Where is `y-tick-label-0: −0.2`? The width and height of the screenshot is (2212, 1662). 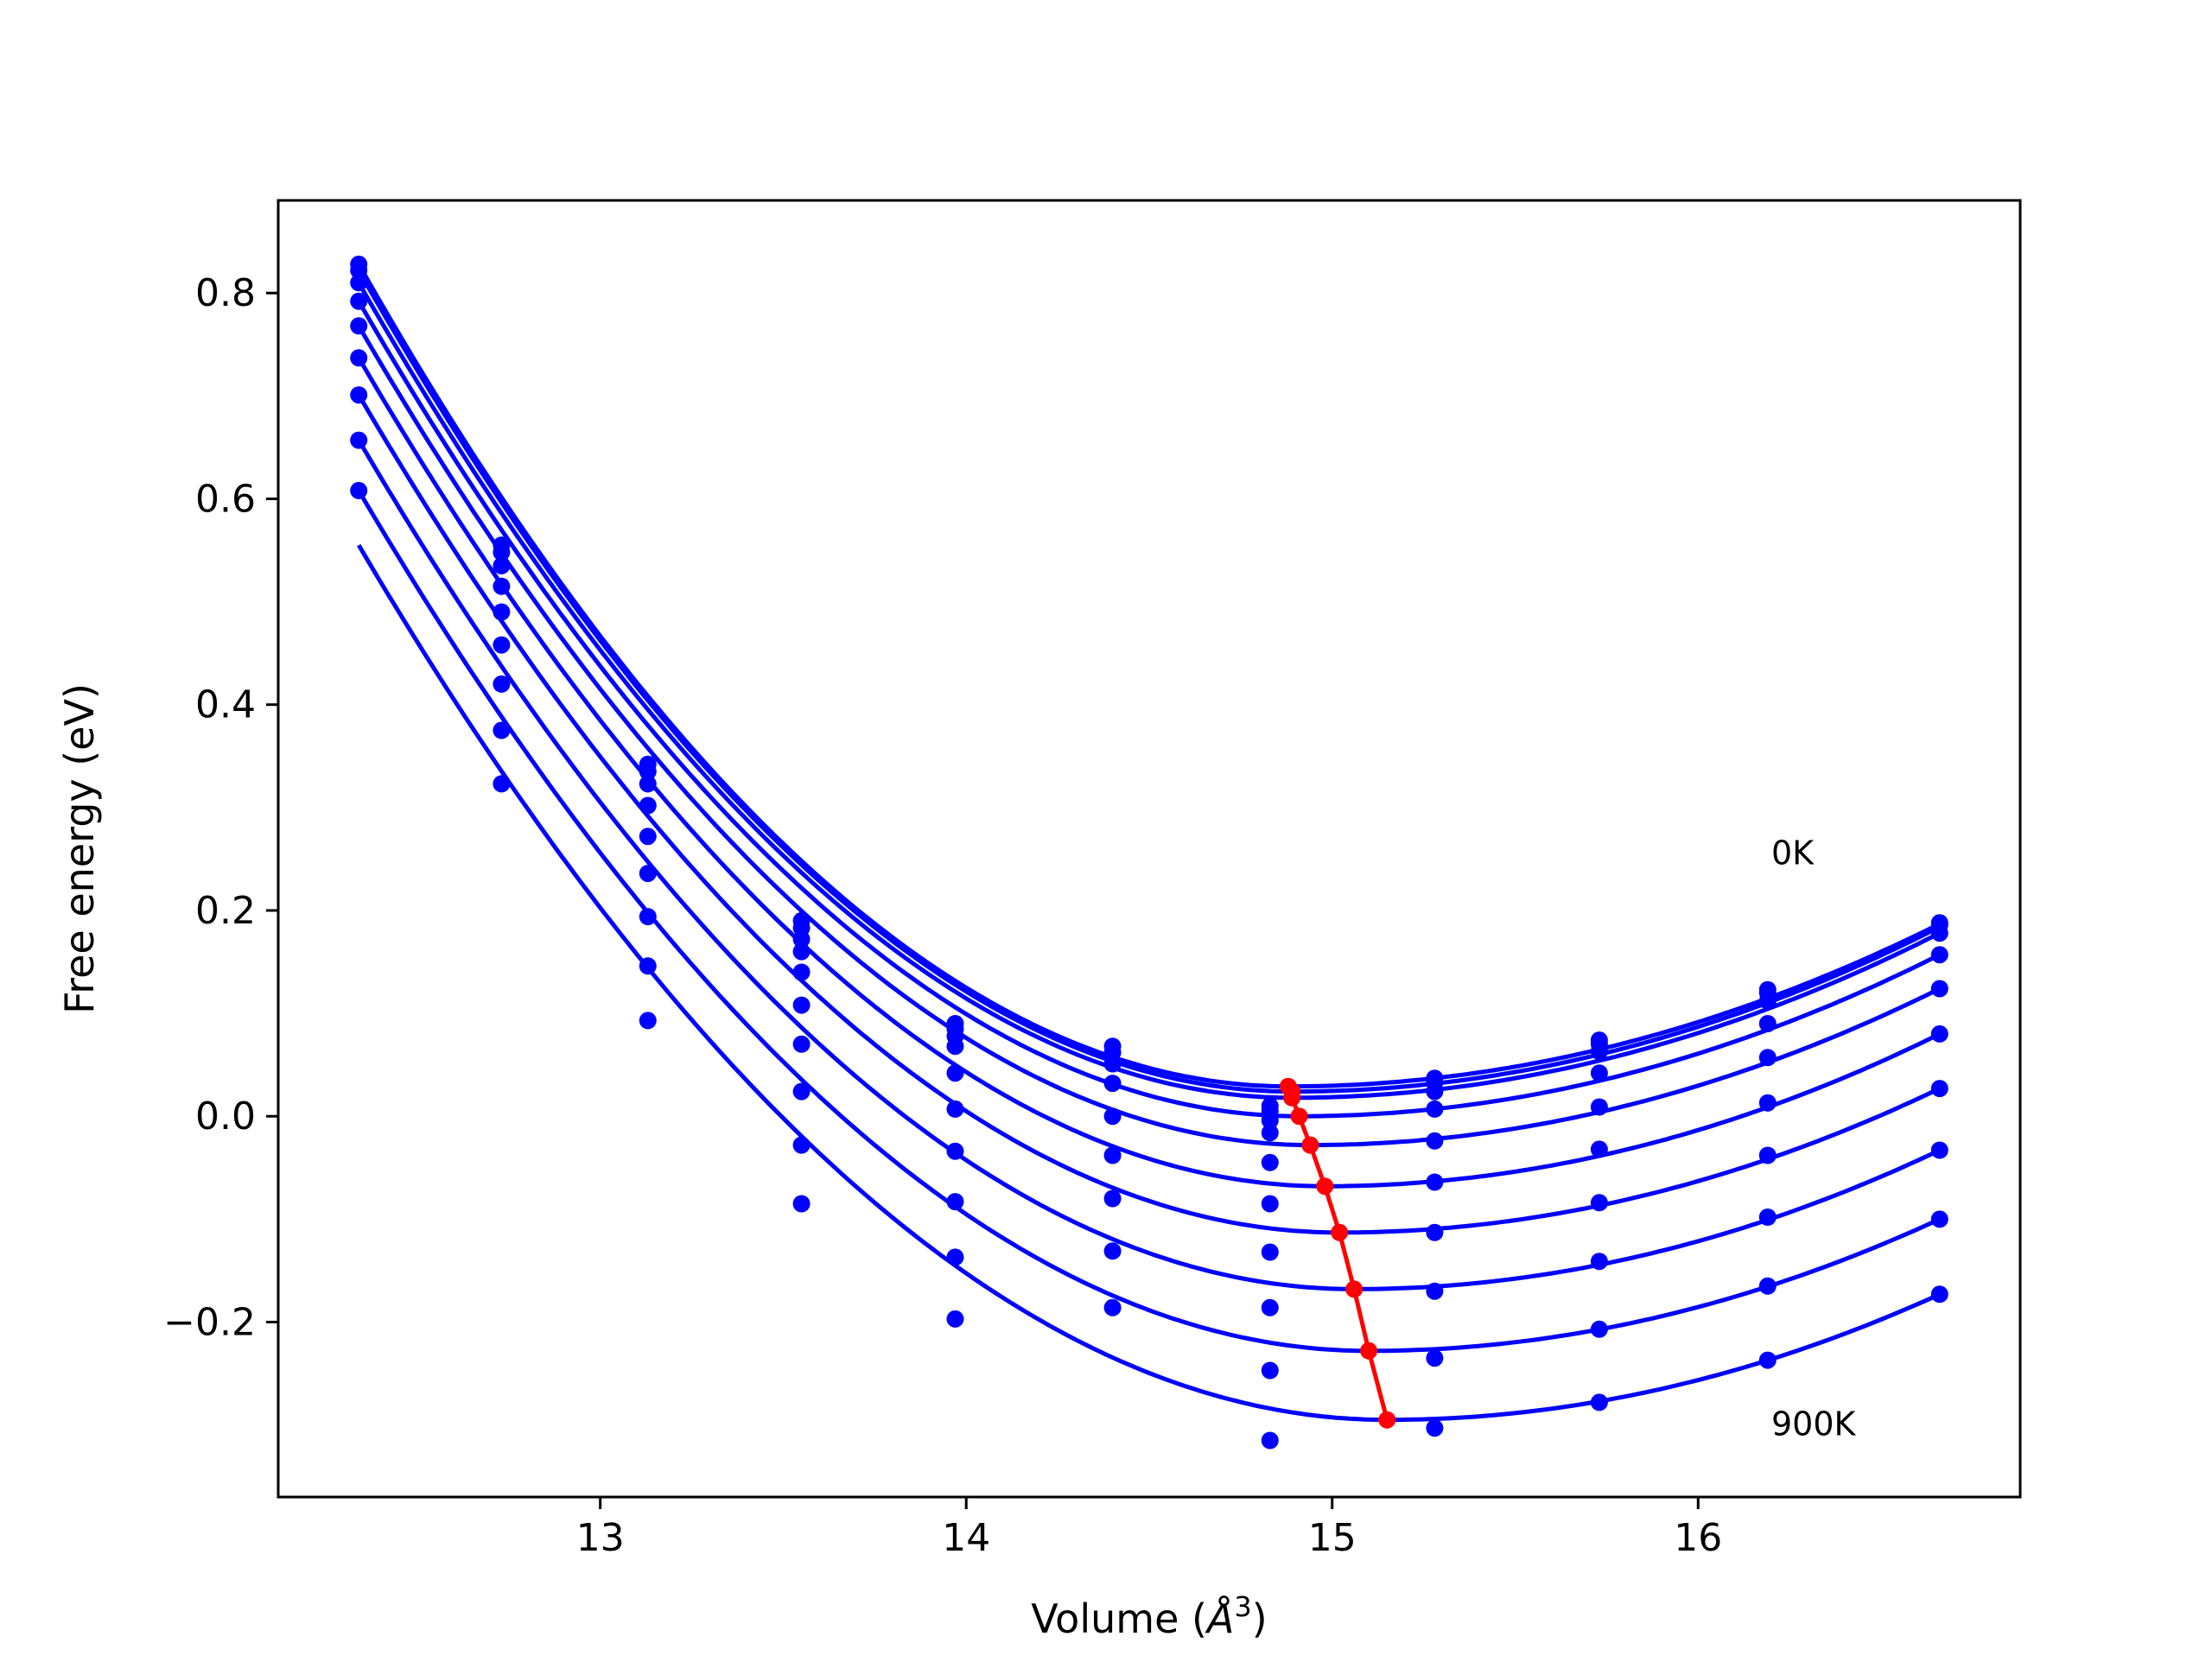
y-tick-label-0: −0.2 is located at coordinates (209, 1322).